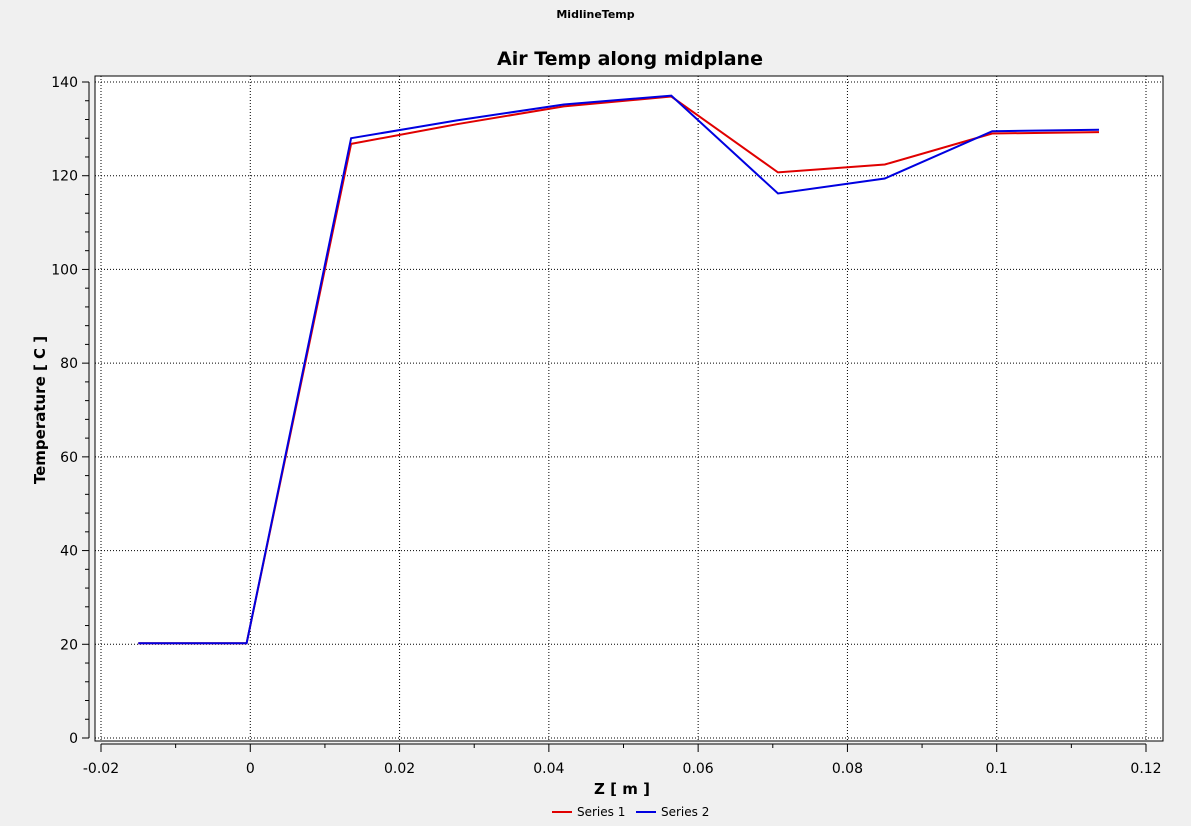 This screenshot has height=826, width=1191. I want to click on y-tick-label: 60, so click(69, 458).